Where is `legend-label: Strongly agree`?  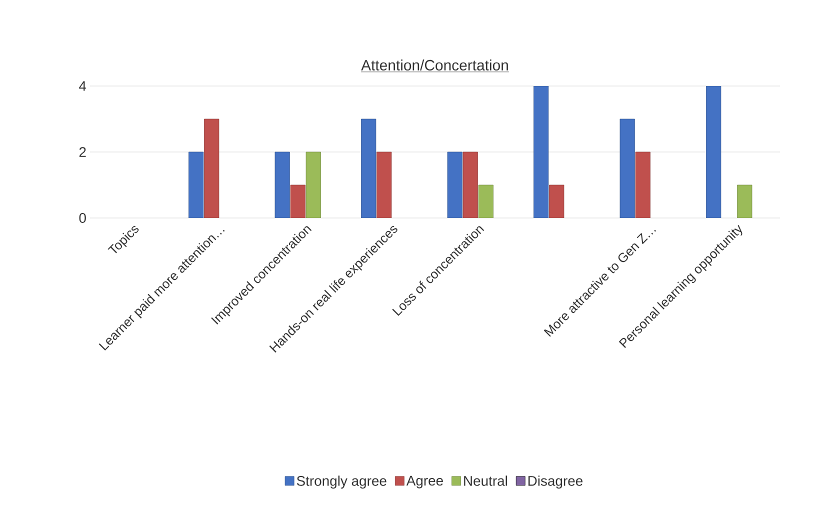
legend-label: Strongly agree is located at coordinates (341, 482).